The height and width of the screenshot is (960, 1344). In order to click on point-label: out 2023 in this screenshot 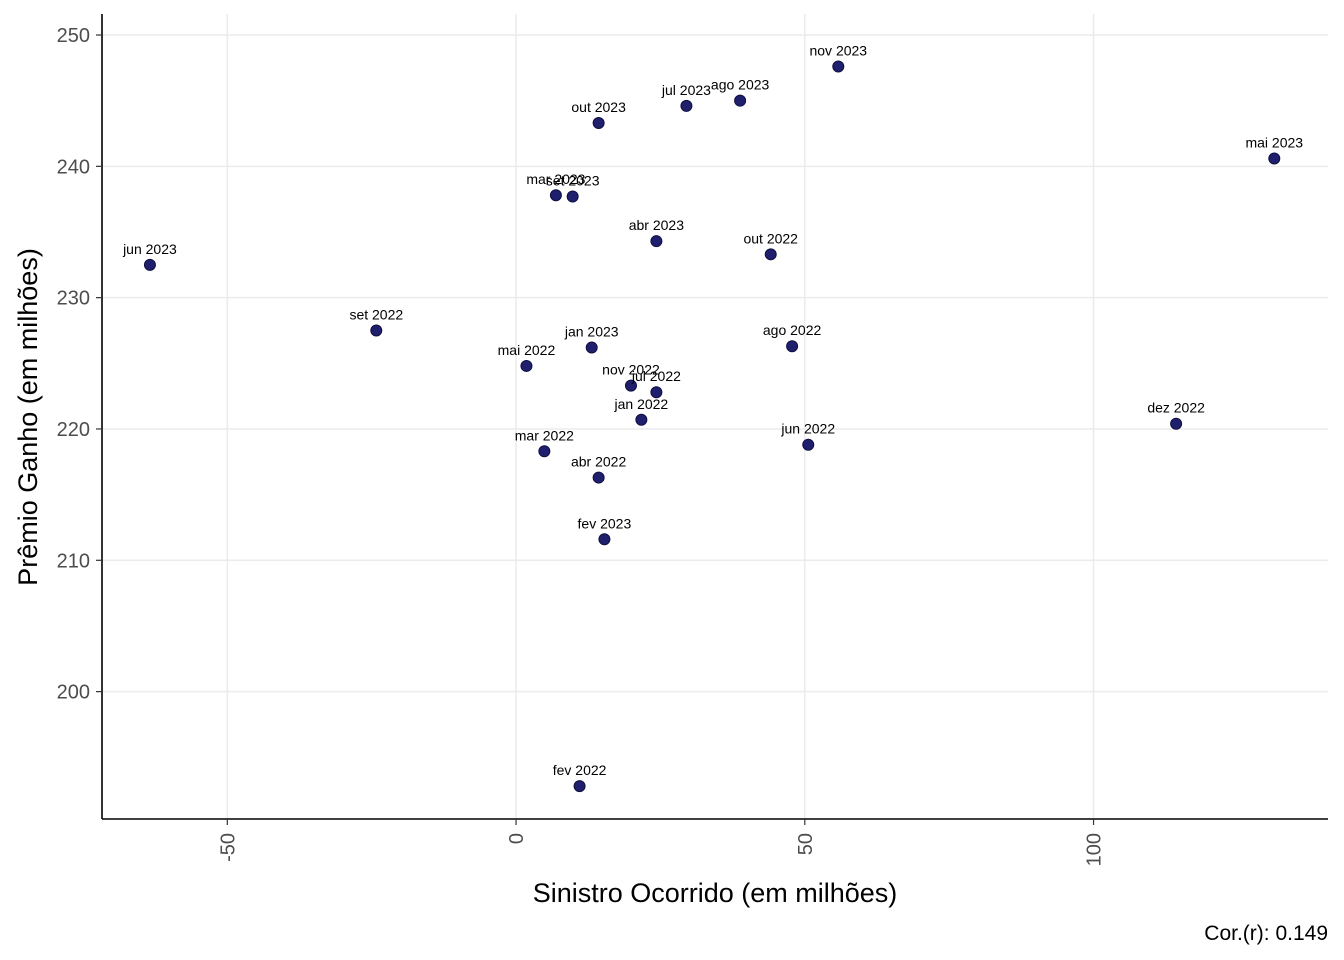, I will do `click(598, 107)`.